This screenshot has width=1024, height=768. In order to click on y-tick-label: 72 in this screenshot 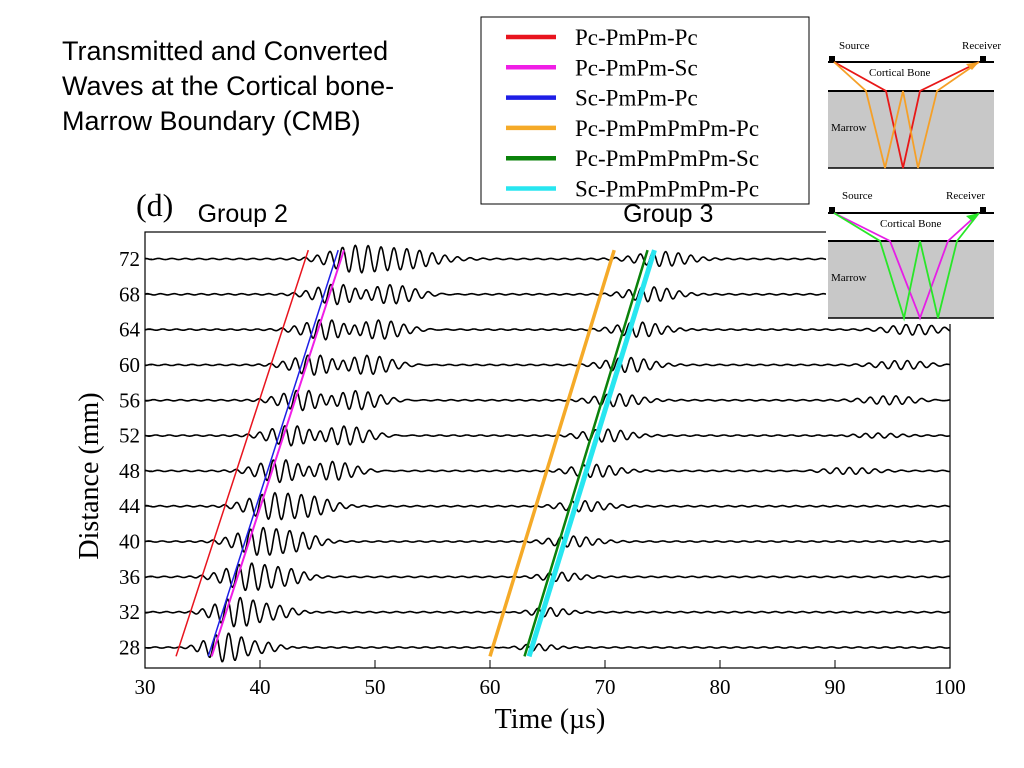, I will do `click(129, 259)`.